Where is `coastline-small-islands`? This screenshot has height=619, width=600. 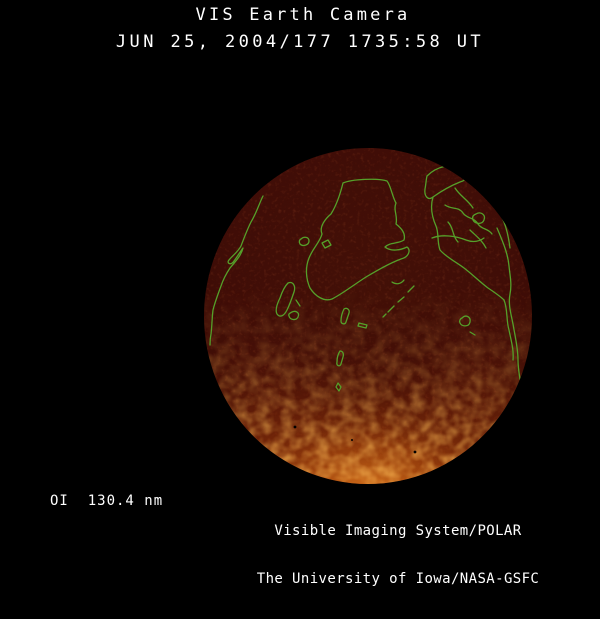 coastline-small-islands is located at coordinates (345, 316).